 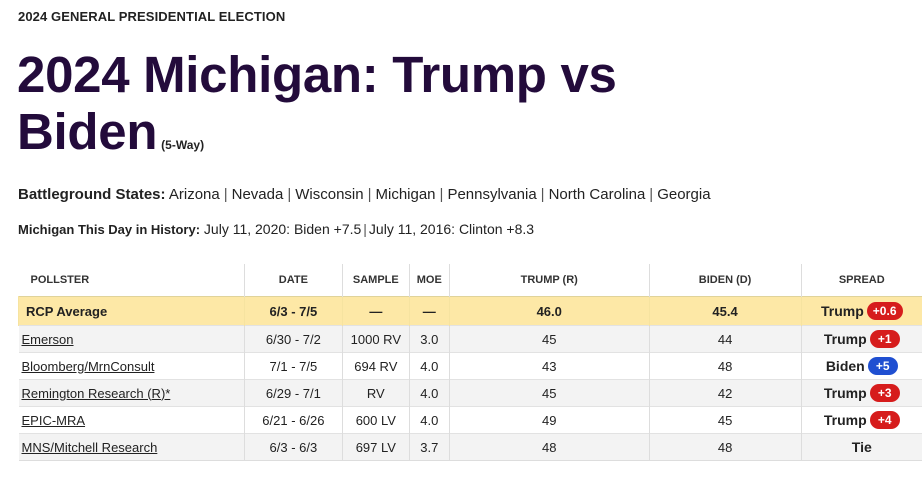 I want to click on spread-badge: +4, so click(x=884, y=420).